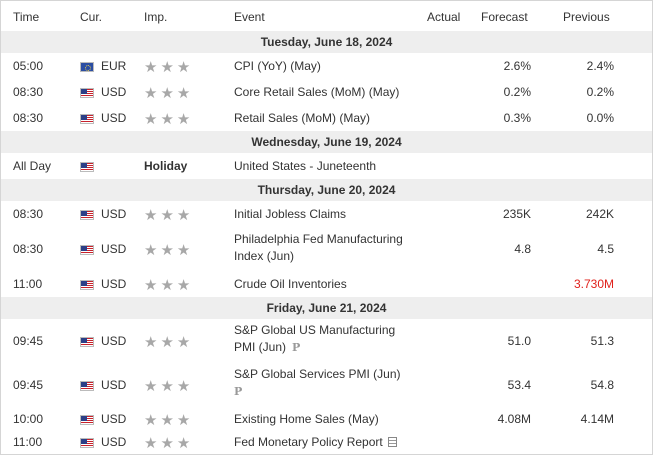  Describe the element at coordinates (32, 166) in the screenshot. I see `event-time: All Day` at that location.